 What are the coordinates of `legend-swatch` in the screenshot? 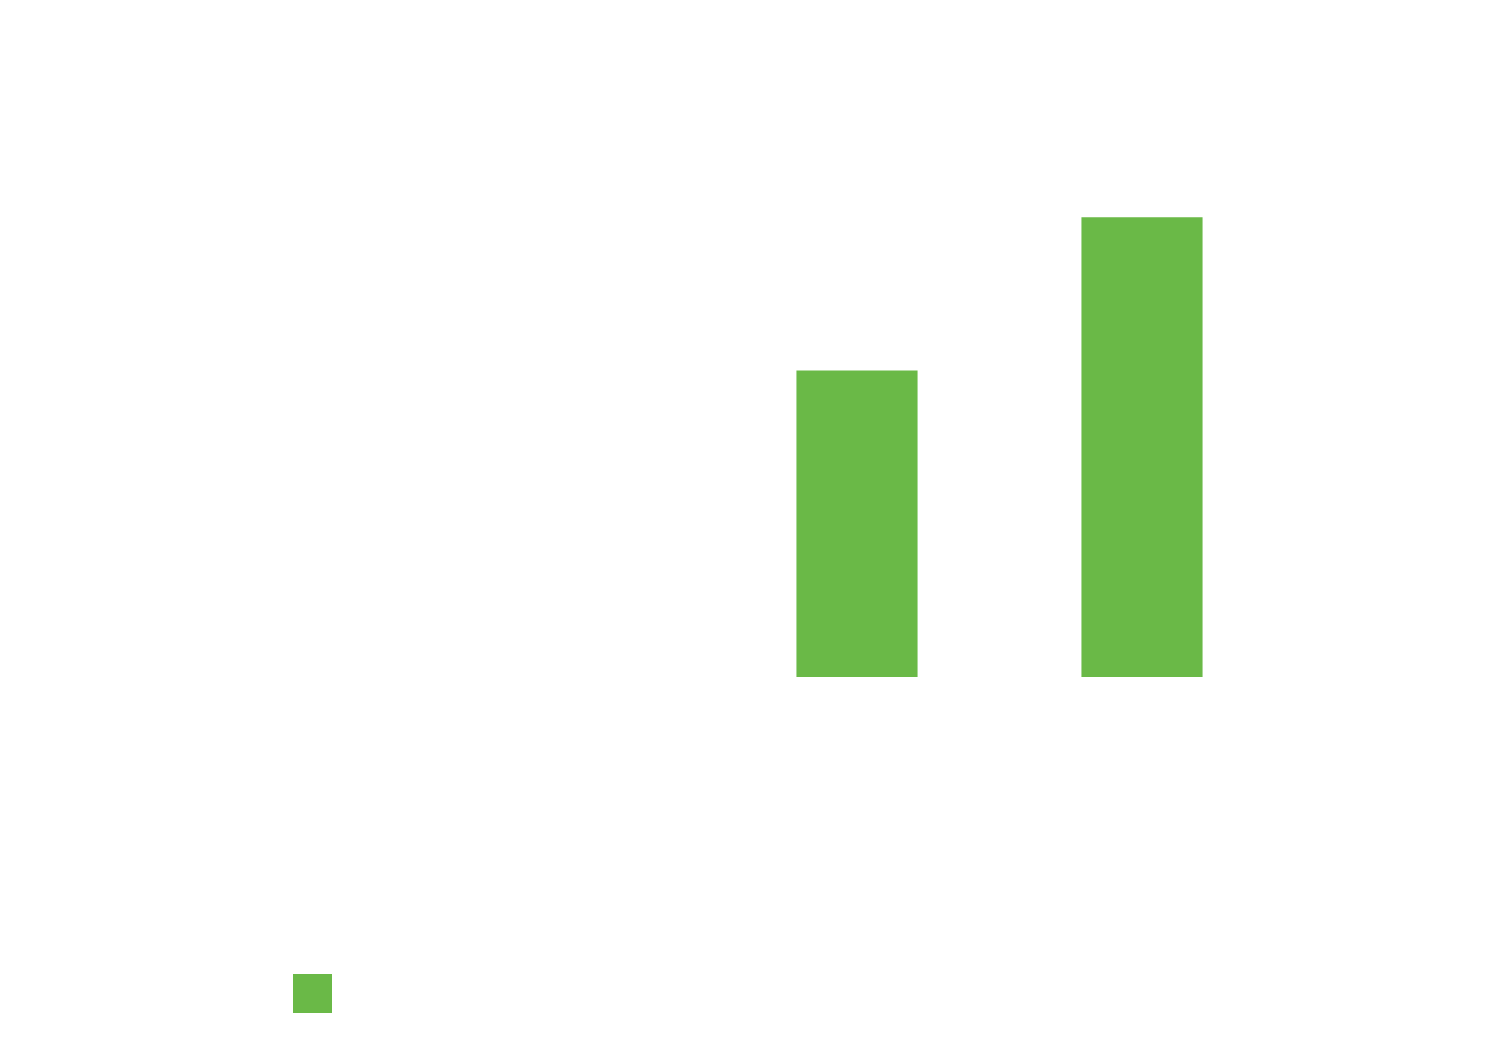 It's located at (312, 993).